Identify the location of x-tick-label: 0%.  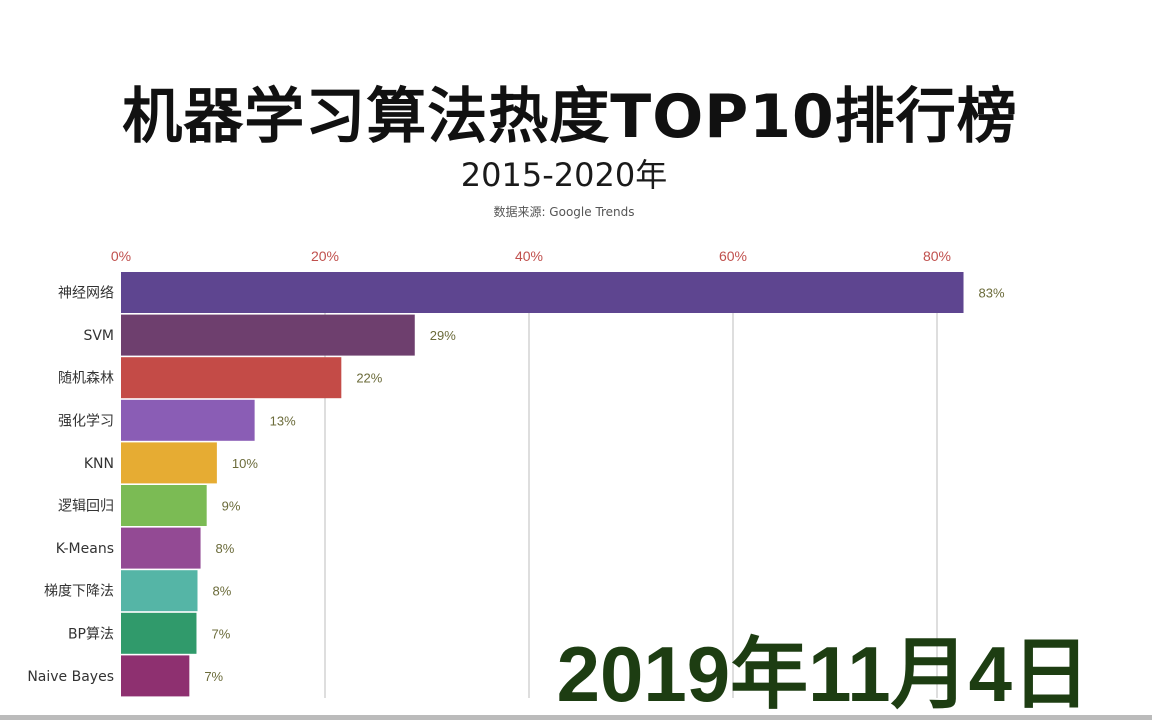
(121, 256).